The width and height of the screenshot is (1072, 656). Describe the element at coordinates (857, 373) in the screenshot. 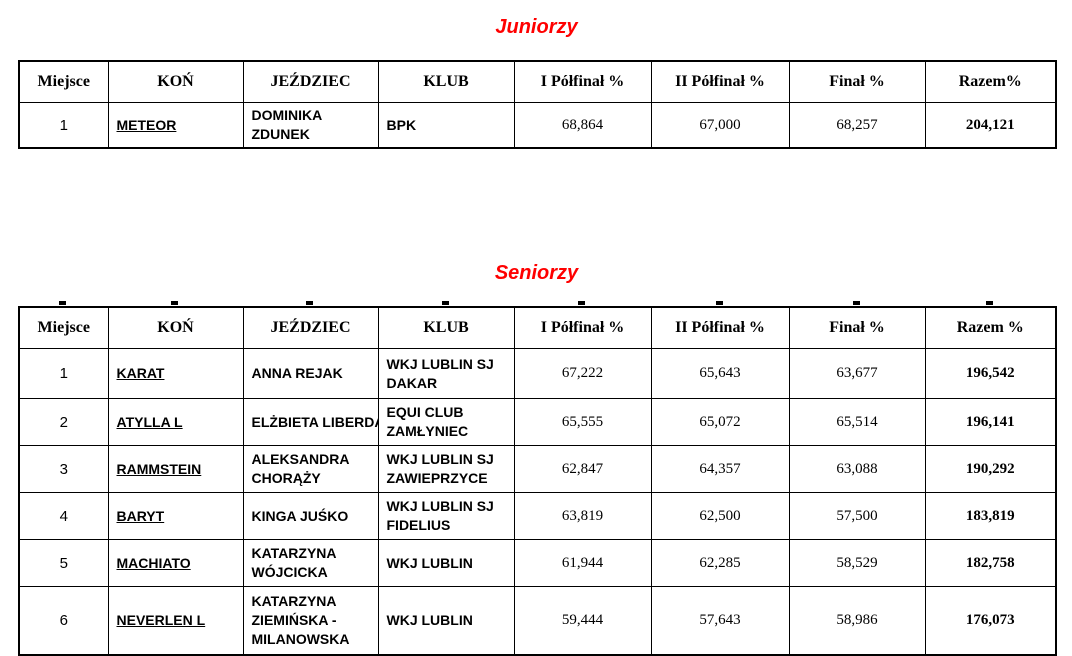

I see `cell-final: 63,677` at that location.